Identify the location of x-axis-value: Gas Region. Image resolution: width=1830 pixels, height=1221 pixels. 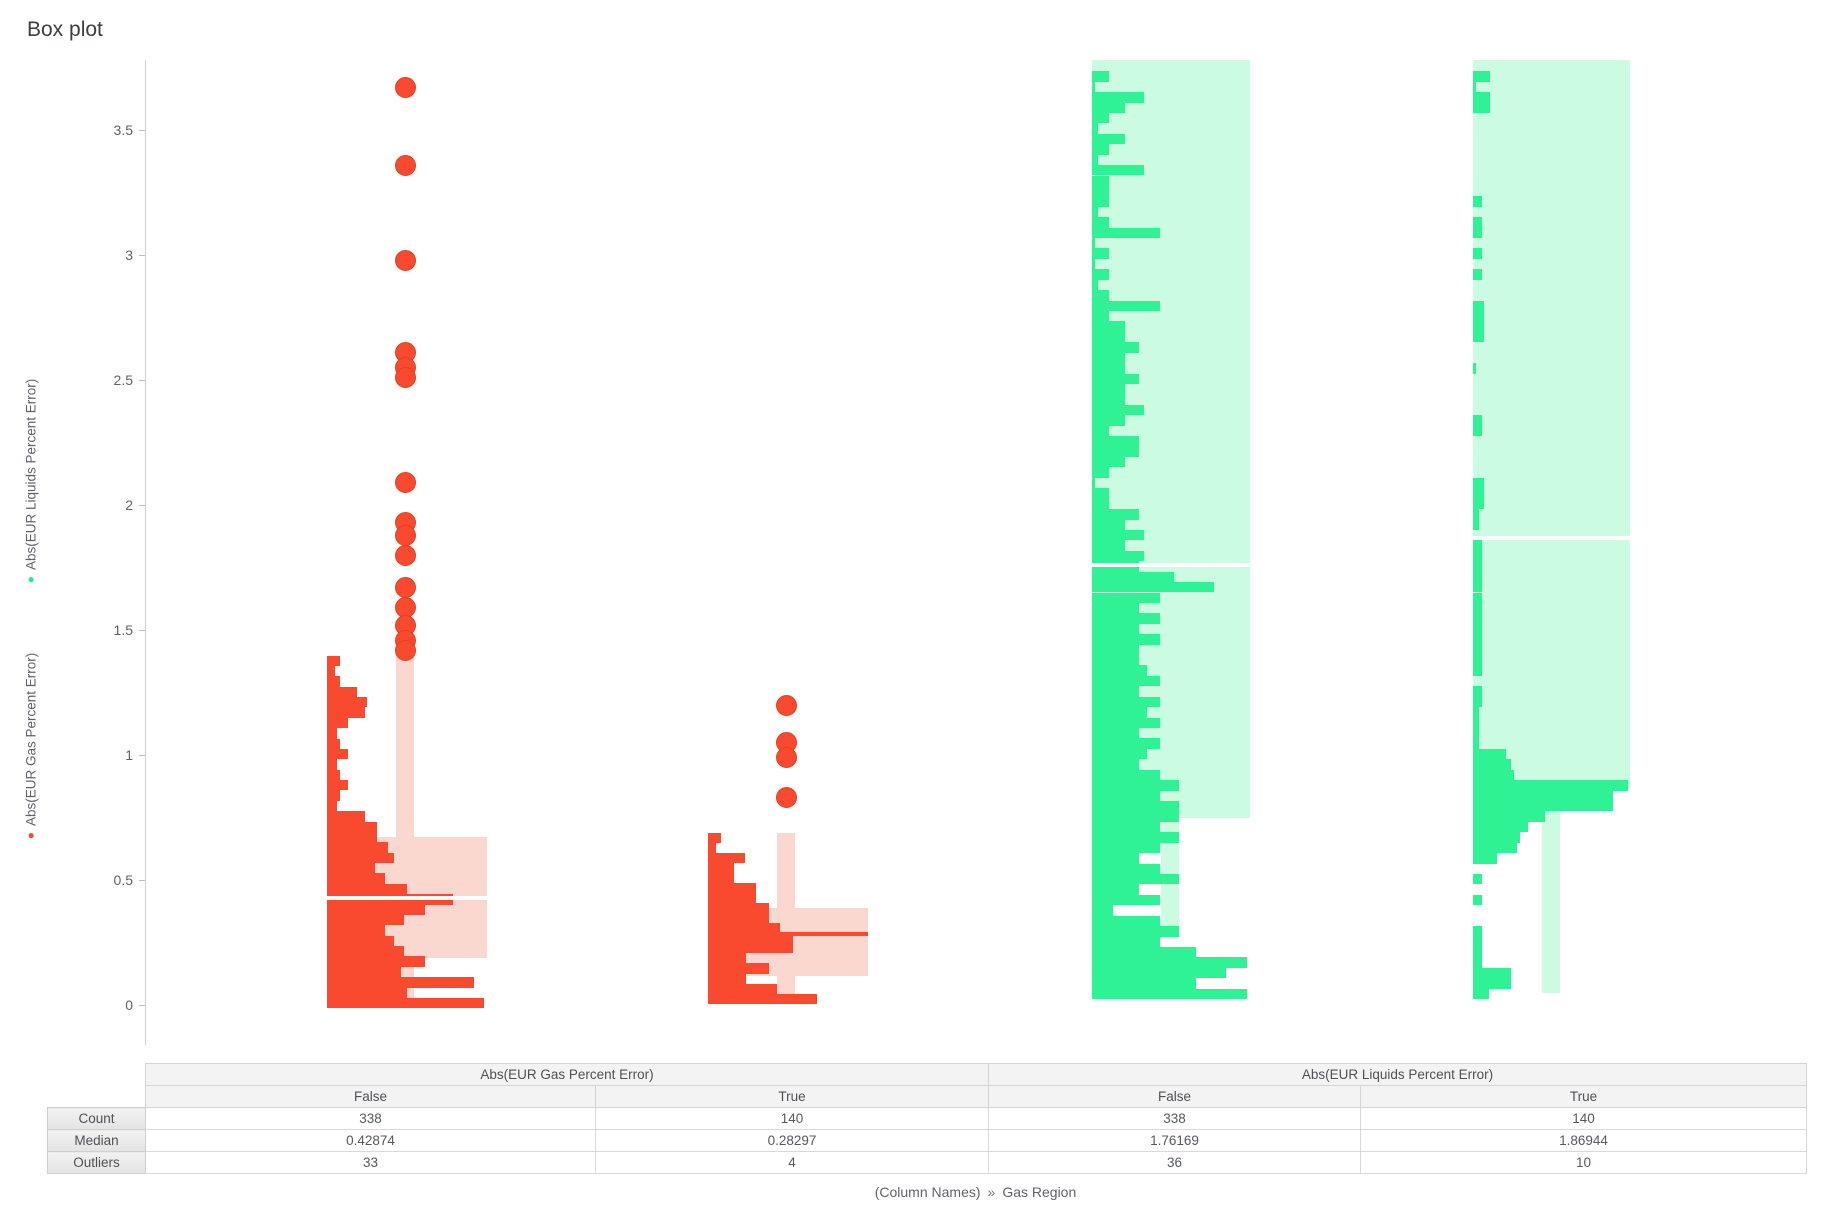
(1039, 1192).